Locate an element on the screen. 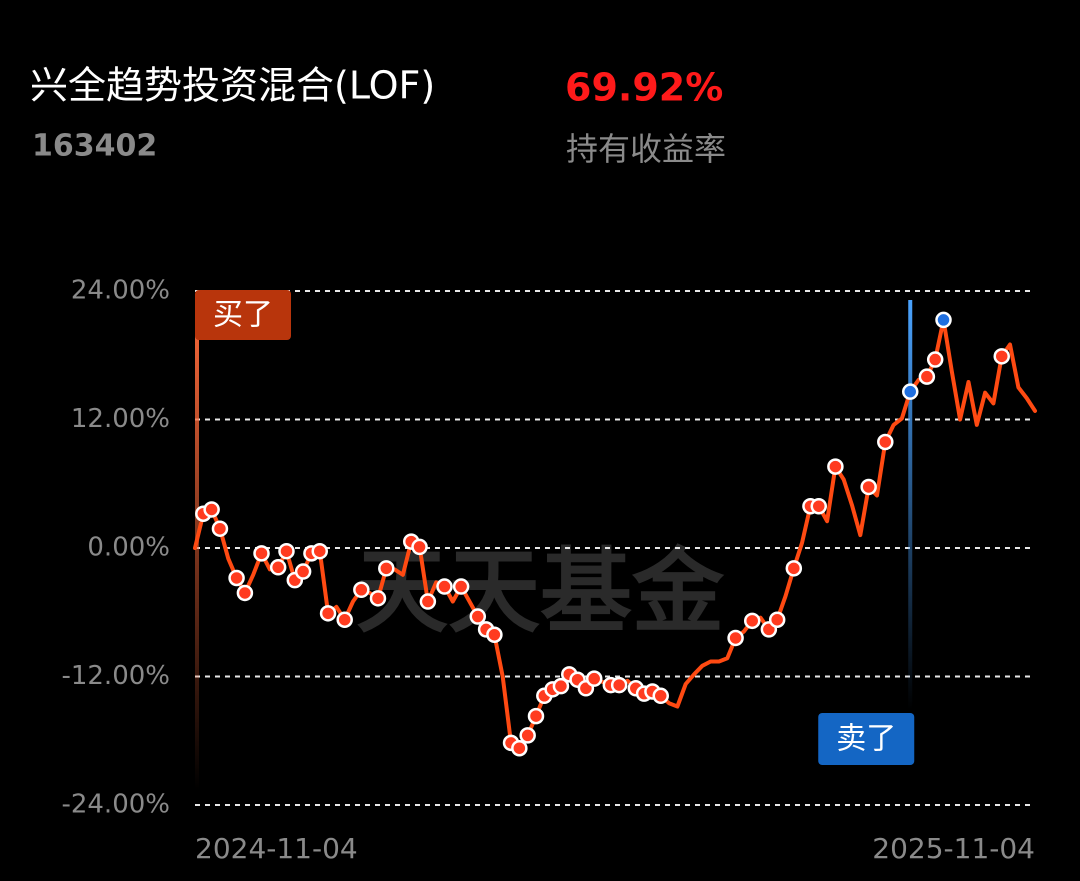 Image resolution: width=1080 pixels, height=881 pixels. buy-tag-label: 买了 is located at coordinates (243, 315).